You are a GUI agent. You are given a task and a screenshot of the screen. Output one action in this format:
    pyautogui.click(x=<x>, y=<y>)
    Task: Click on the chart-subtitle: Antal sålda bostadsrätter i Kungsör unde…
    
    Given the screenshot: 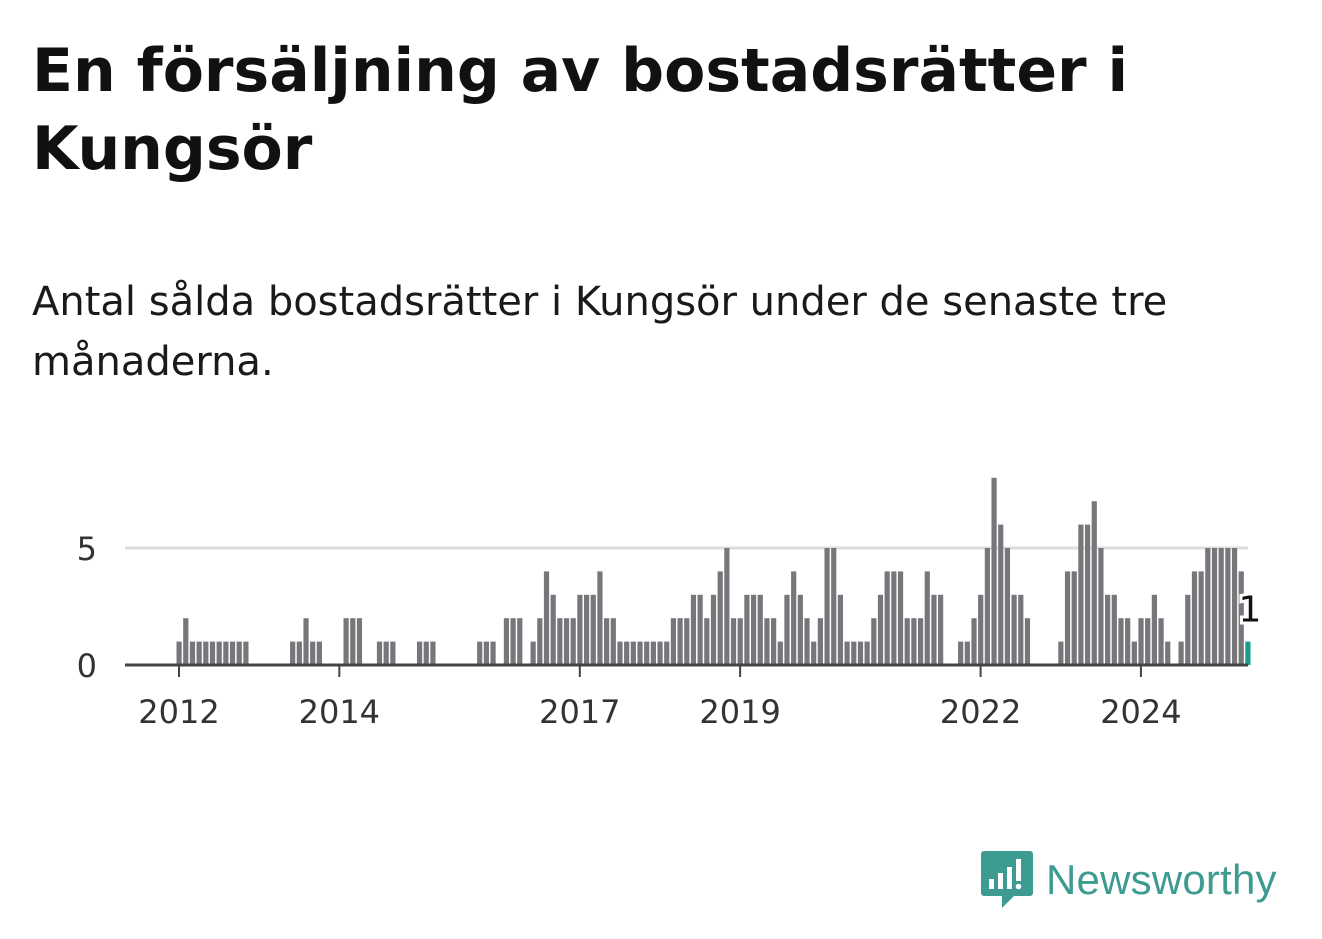 What is the action you would take?
    pyautogui.click(x=600, y=332)
    